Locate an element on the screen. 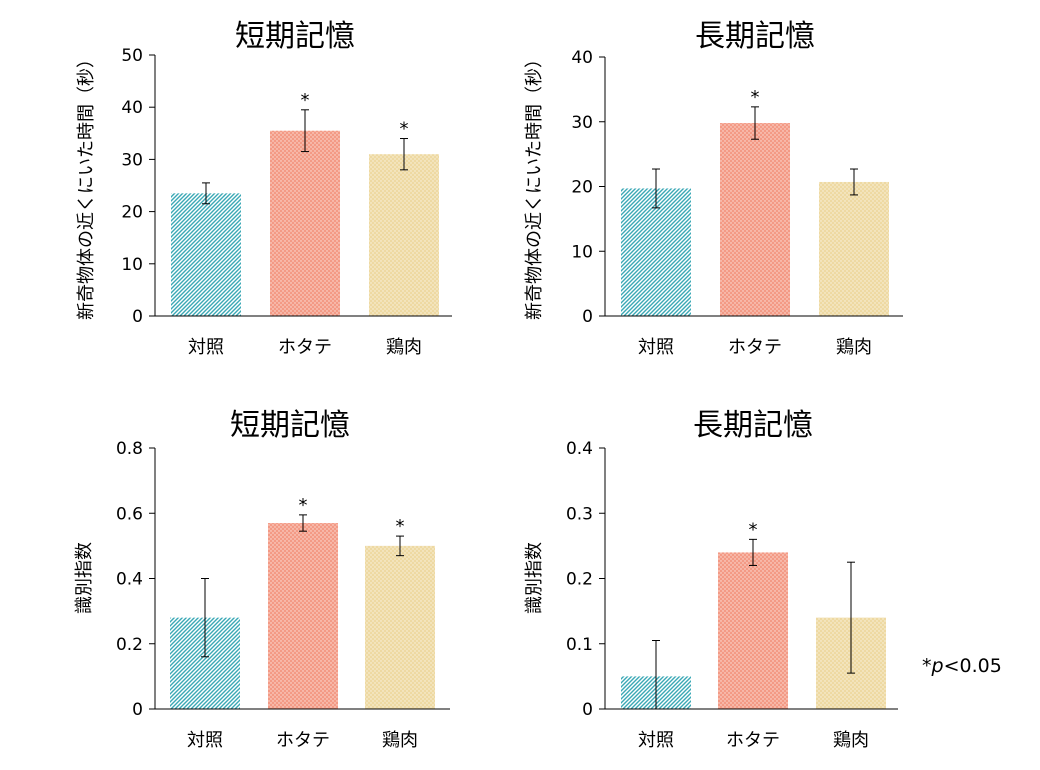 The width and height of the screenshot is (1040, 770). plot-area: * 0 0.1 0.2 0.3 0.4 対照 ホタテ 鶏肉 is located at coordinates (732, 595).